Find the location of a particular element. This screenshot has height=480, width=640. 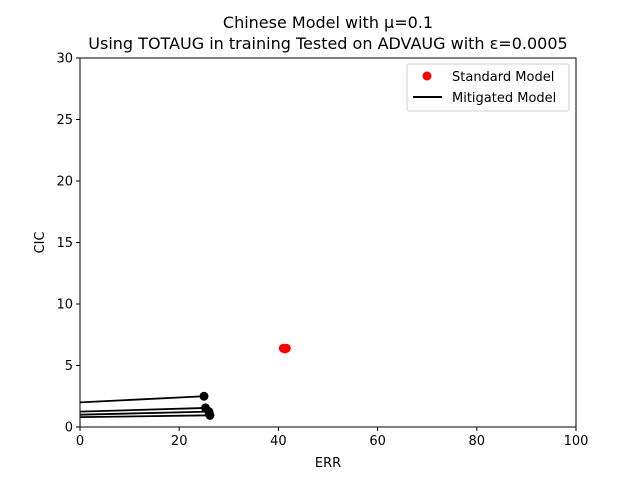

chart-title-line1: Chinese Model with μ=0.1 is located at coordinates (328, 22).